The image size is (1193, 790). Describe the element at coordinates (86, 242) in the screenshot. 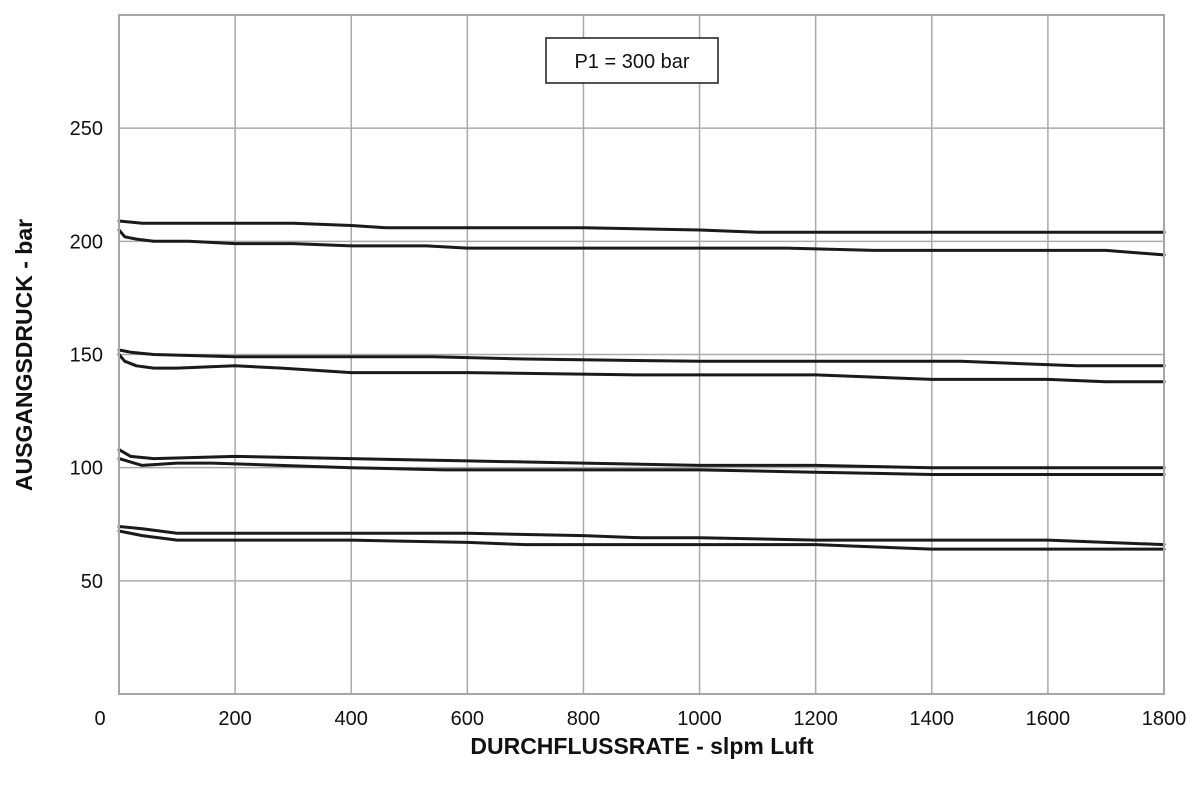

I see `y-tick-label: 200` at that location.